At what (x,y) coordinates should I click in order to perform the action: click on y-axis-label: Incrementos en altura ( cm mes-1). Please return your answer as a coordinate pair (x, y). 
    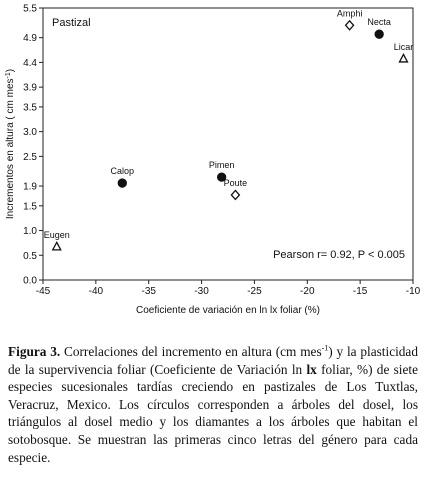
    Looking at the image, I should click on (11, 144).